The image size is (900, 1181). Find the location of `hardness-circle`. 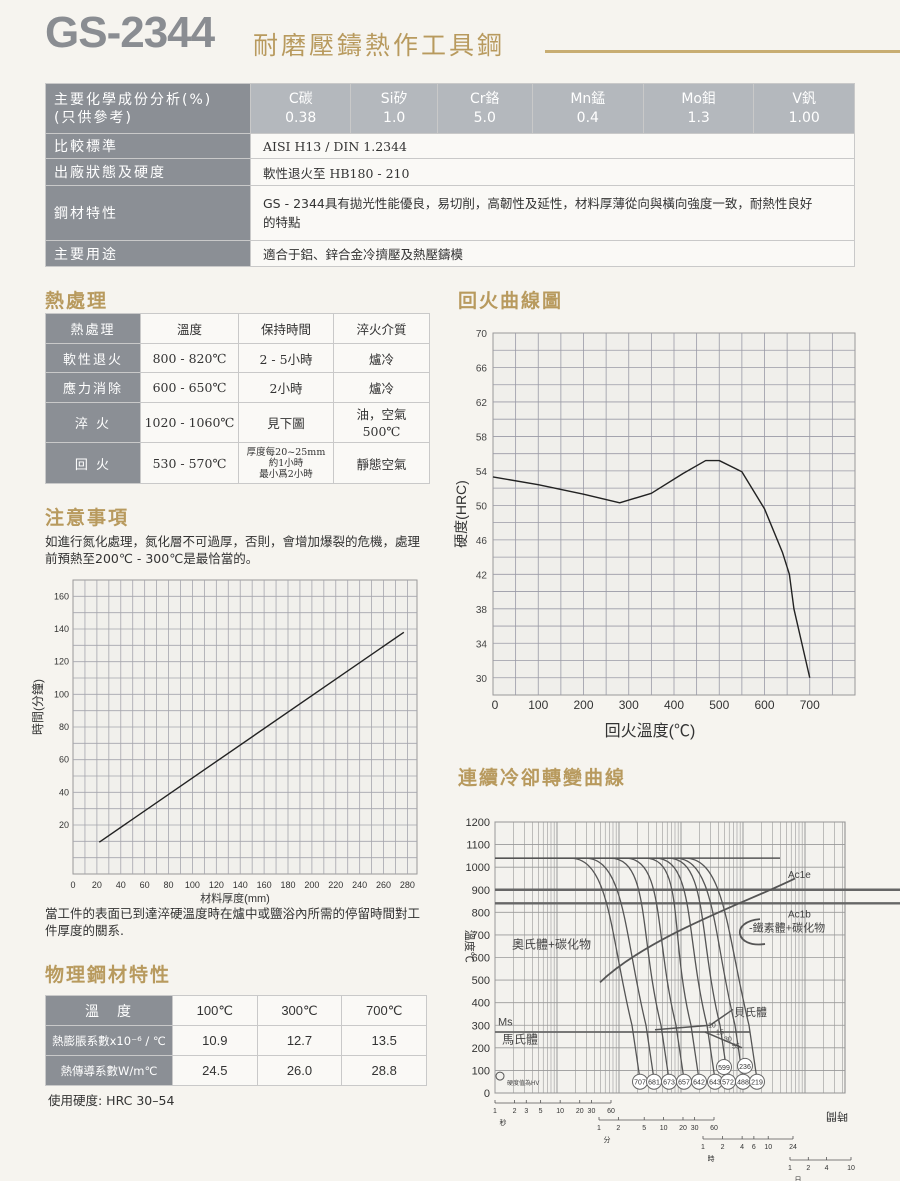

hardness-circle is located at coordinates (745, 1065).